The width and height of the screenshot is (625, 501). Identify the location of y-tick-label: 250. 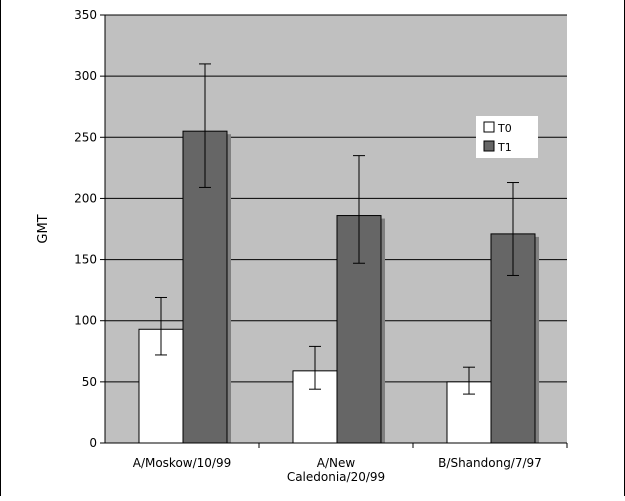
(85, 137).